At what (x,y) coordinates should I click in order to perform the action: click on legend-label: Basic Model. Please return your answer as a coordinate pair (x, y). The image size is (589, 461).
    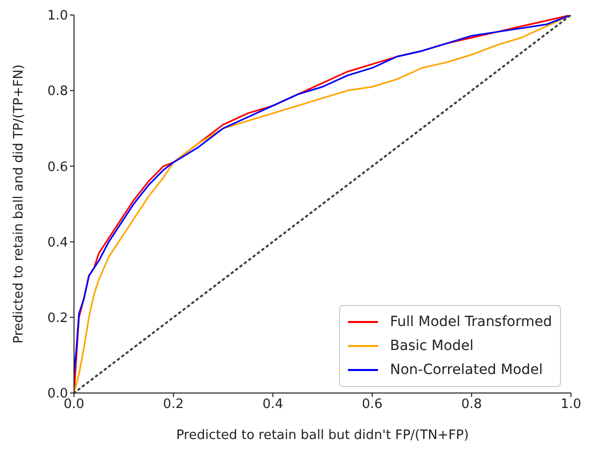
    Looking at the image, I should click on (432, 346).